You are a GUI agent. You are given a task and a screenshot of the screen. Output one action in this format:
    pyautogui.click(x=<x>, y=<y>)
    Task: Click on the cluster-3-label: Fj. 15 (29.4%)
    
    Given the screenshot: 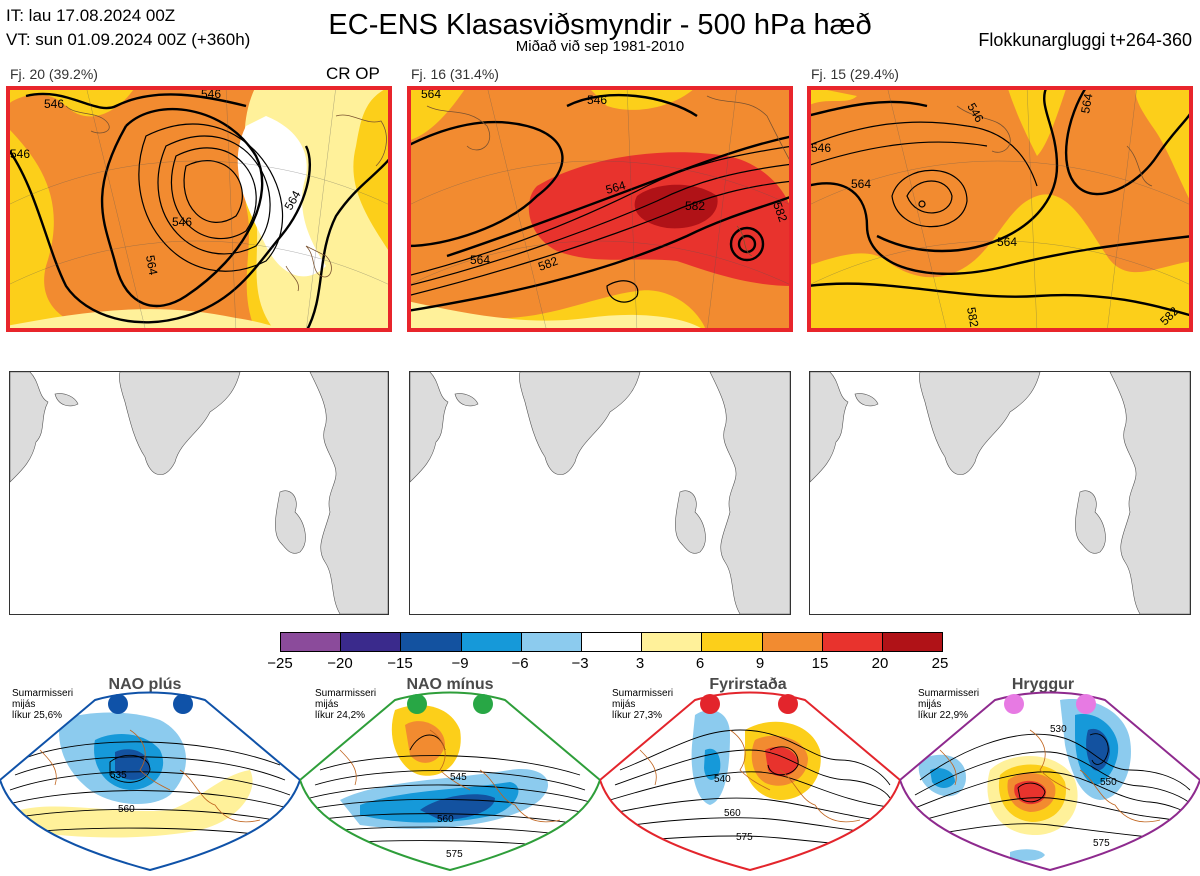 What is the action you would take?
    pyautogui.click(x=855, y=74)
    